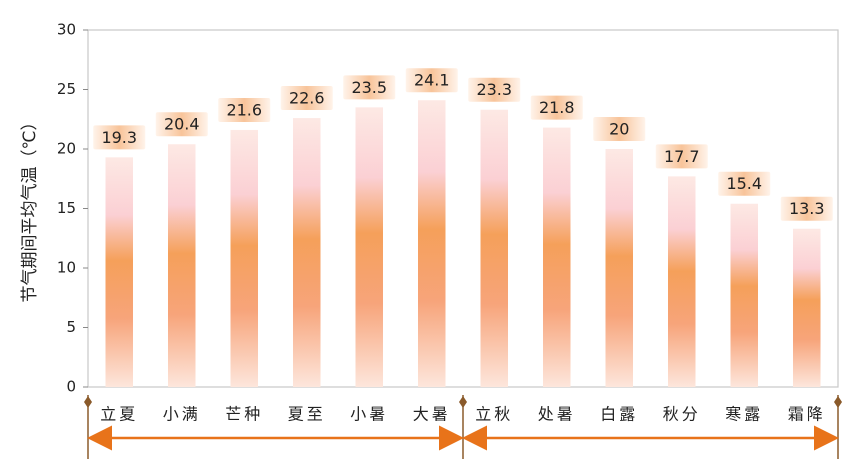  What do you see at coordinates (30, 207) in the screenshot?
I see `y-axis-title: 节气期间平均气温（℃）` at bounding box center [30, 207].